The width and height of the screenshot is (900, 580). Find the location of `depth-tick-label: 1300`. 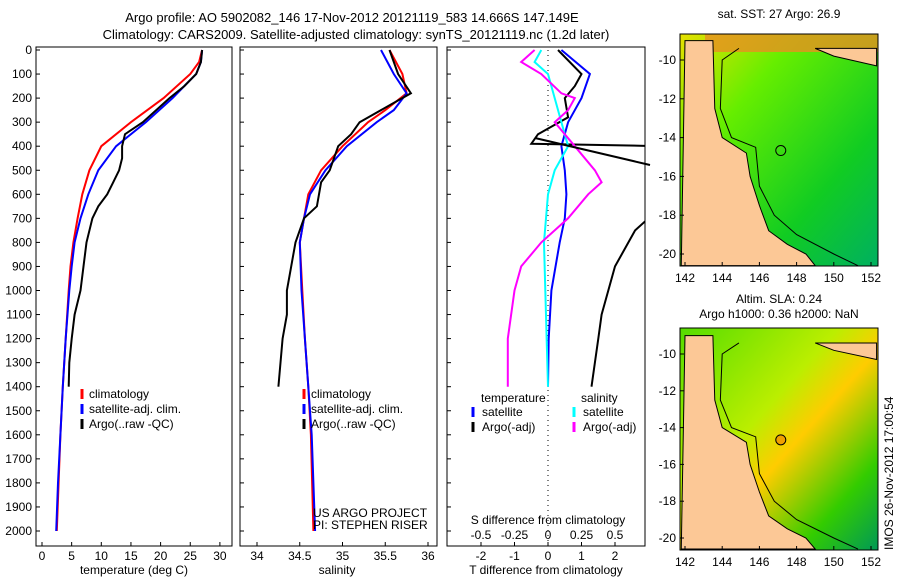

depth-tick-label: 1300 is located at coordinates (18, 363).